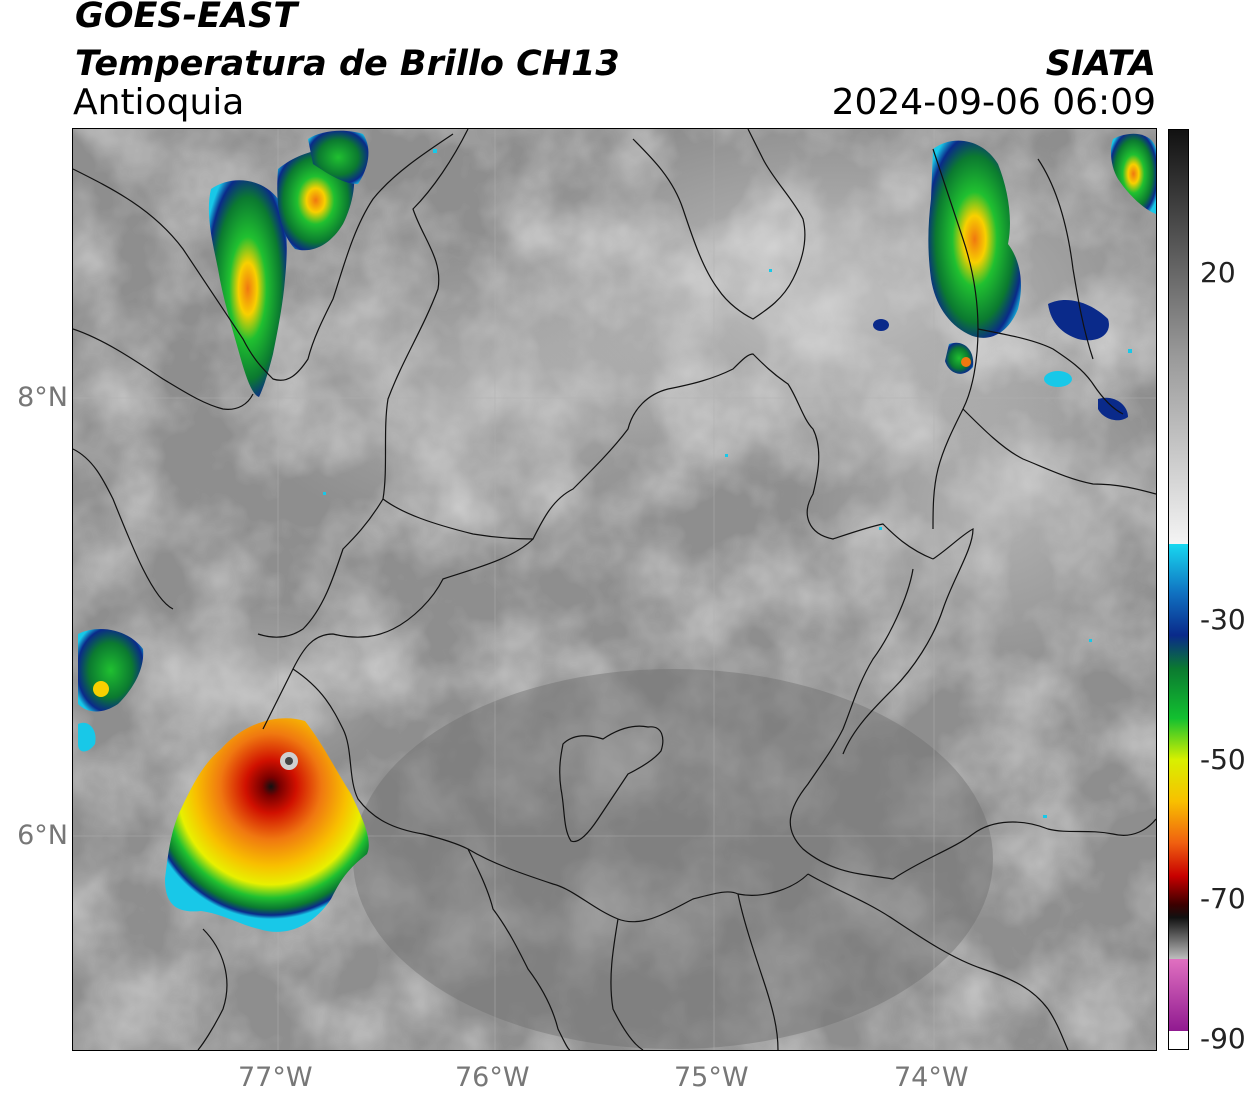 The height and width of the screenshot is (1099, 1252). I want to click on colorbar-tick-minus70: -70, so click(1223, 898).